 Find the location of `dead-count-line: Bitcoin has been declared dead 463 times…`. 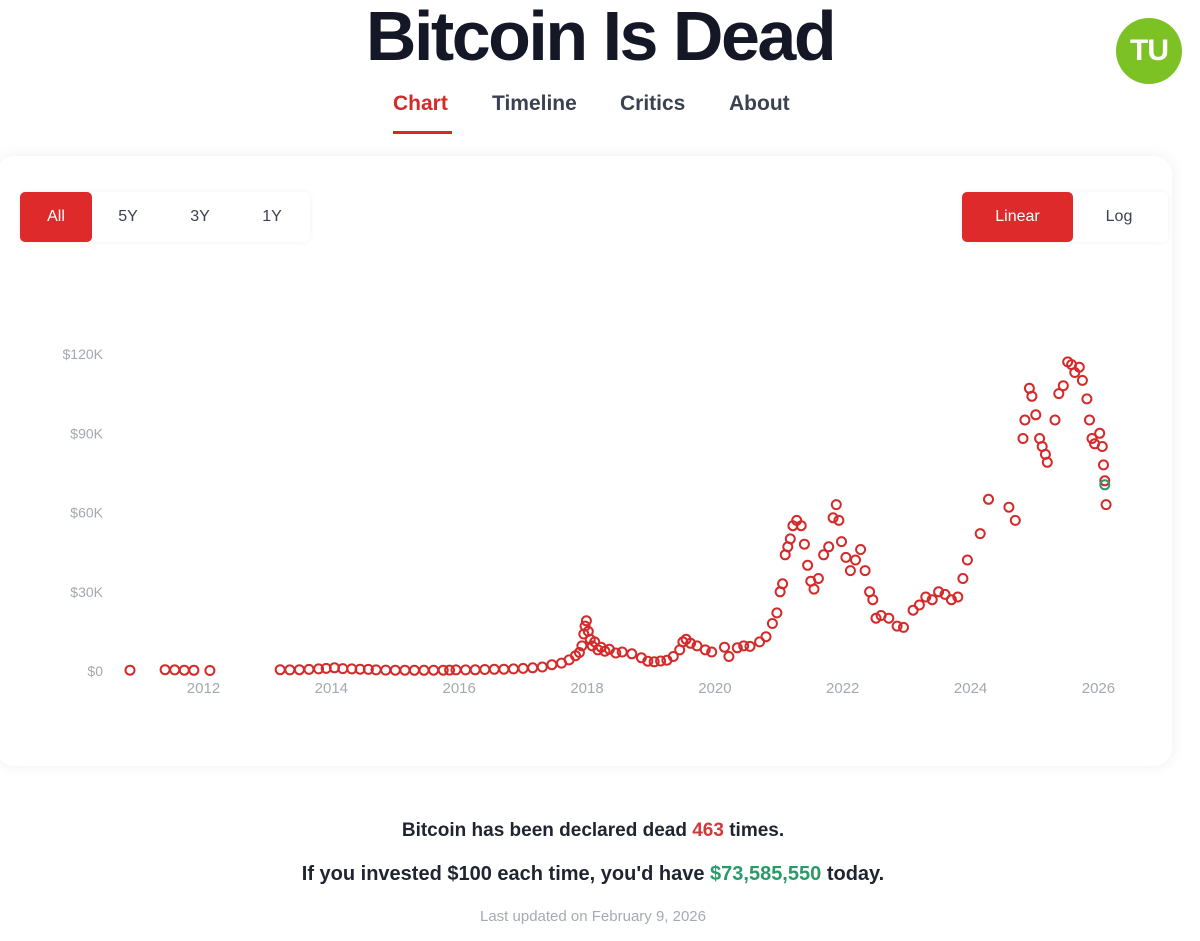

dead-count-line: Bitcoin has been declared dead 463 times… is located at coordinates (593, 831).